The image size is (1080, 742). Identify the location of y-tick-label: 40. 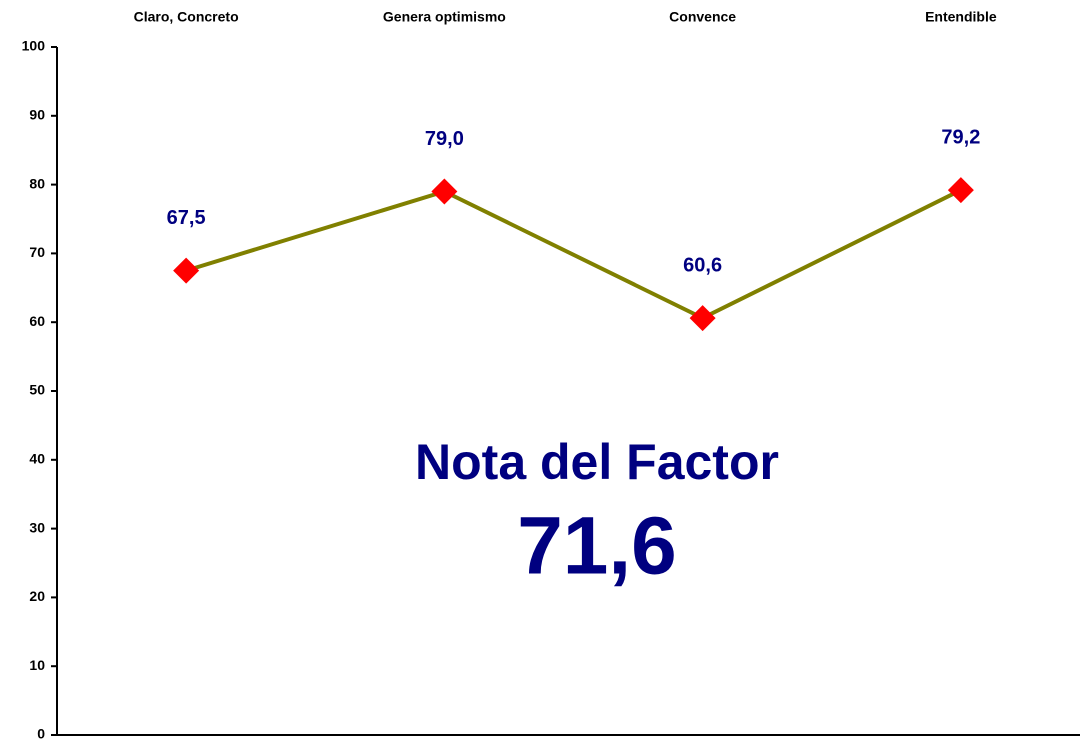
(37, 459).